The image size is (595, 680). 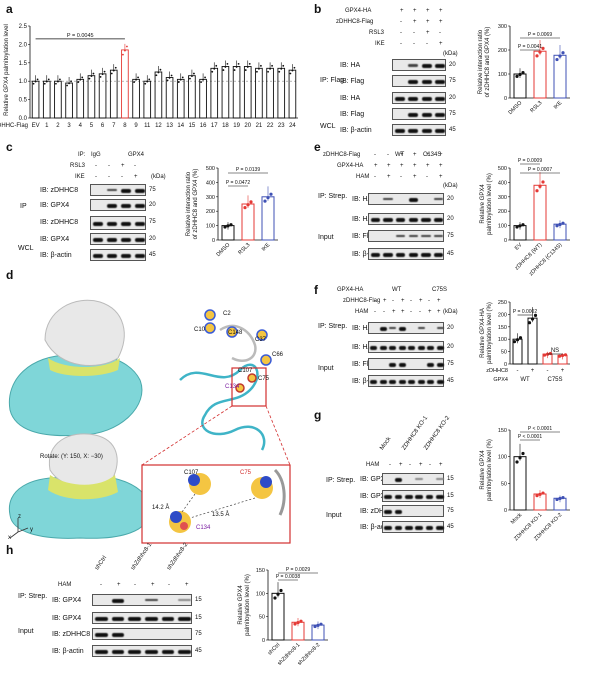 I want to click on x-tick-label: 18, so click(x=225, y=126).